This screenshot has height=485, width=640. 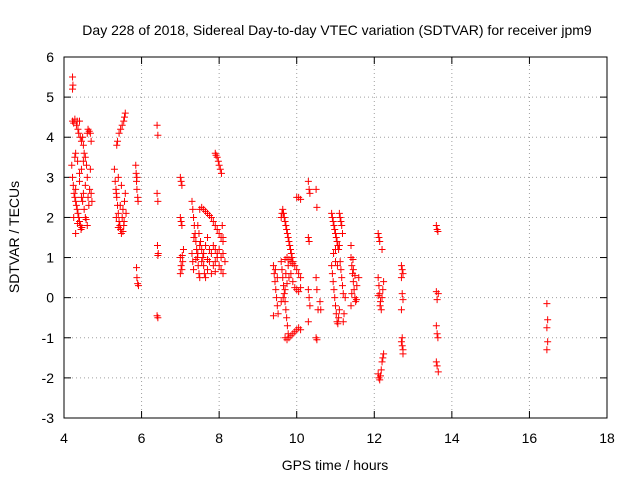 I want to click on x-tick-label: 4, so click(x=64, y=438).